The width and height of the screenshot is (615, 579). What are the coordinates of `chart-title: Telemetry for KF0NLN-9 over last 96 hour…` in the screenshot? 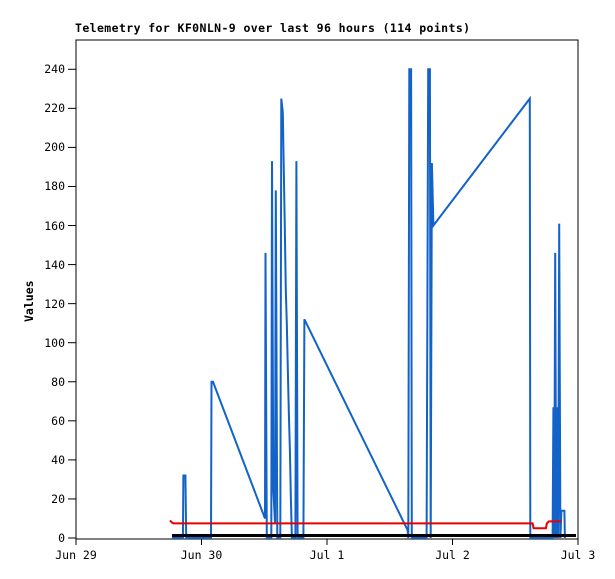 It's located at (273, 28).